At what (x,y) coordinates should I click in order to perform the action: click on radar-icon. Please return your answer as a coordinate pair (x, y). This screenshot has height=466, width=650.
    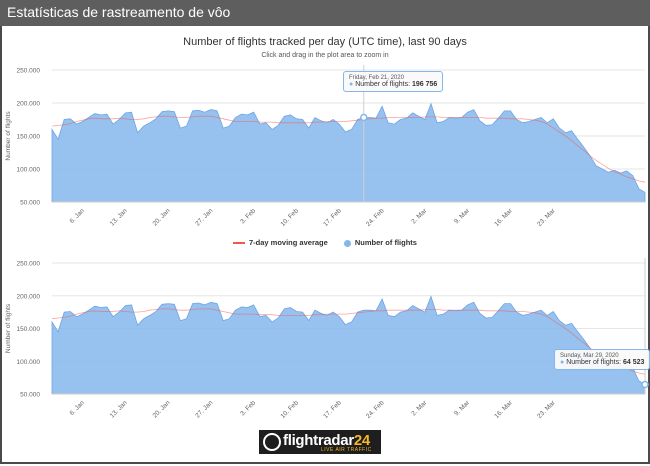
    Looking at the image, I should click on (272, 442).